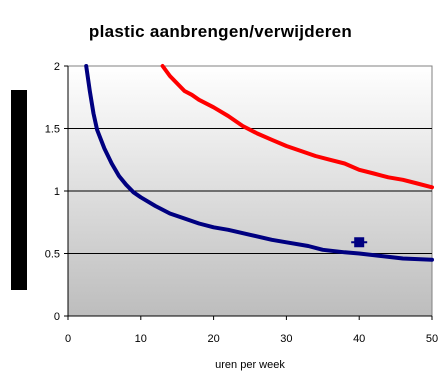 This screenshot has height=374, width=441. What do you see at coordinates (52, 255) in the screenshot?
I see `y-tick-label-1: 0.5` at bounding box center [52, 255].